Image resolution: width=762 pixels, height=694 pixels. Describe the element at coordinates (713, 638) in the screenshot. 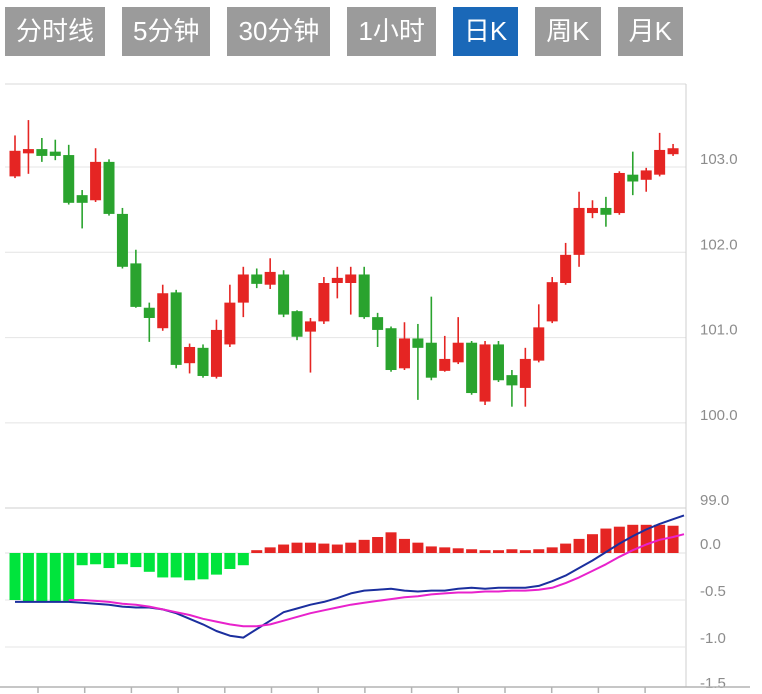

I see `svg-text: -1.0` at that location.